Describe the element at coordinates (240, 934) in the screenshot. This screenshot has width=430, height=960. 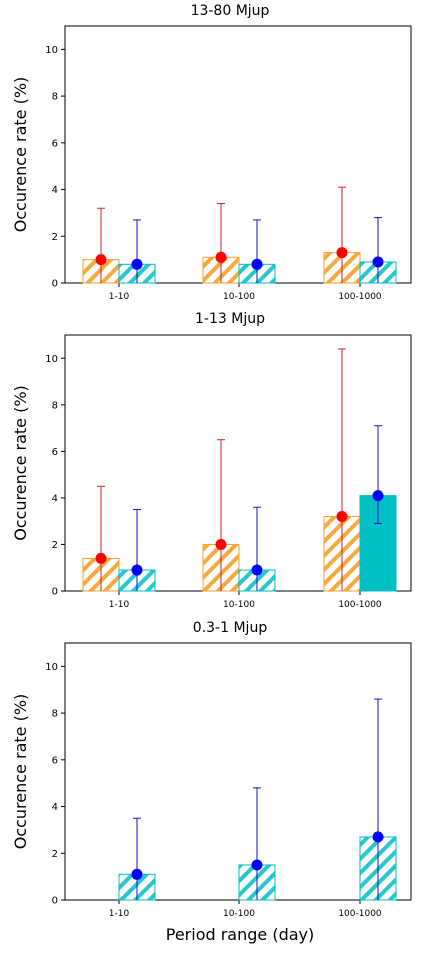
I see `x-axis-title: Period range (day)` at that location.